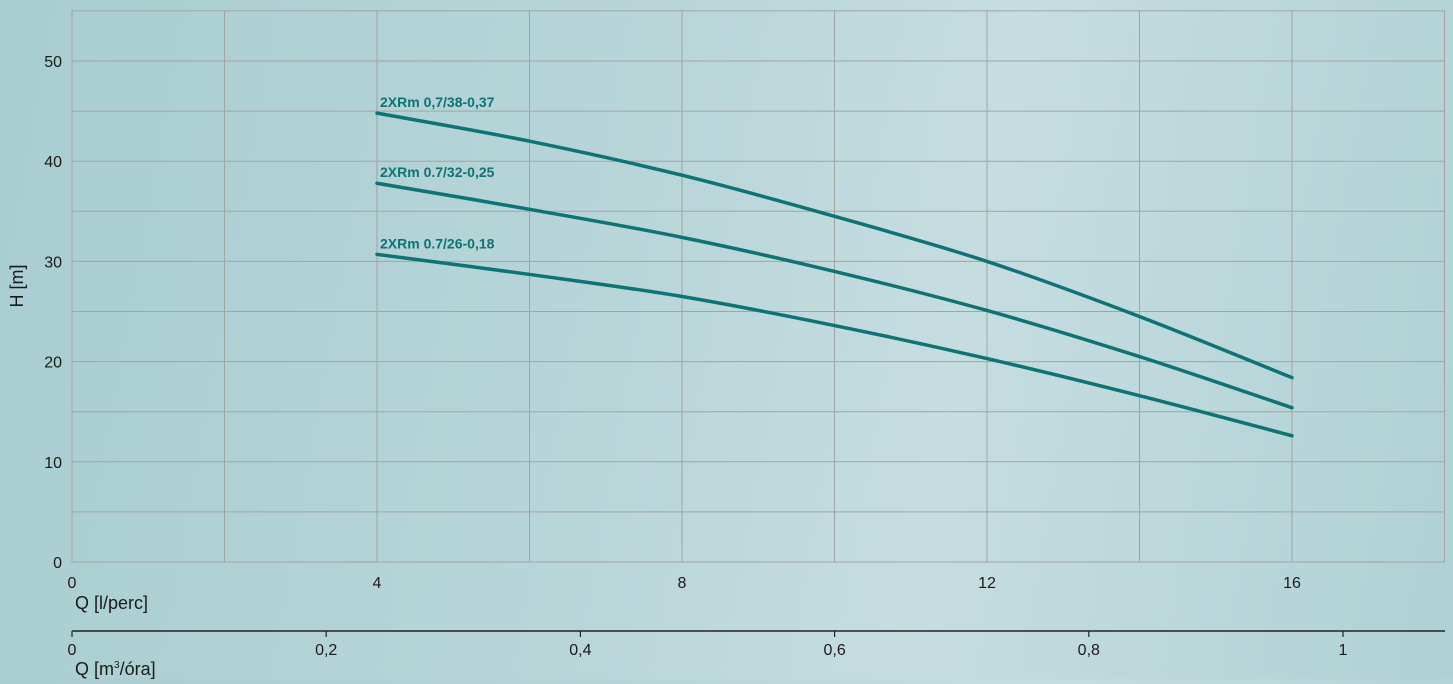 The height and width of the screenshot is (684, 1453). I want to click on y-tick-label: 0, so click(57, 563).